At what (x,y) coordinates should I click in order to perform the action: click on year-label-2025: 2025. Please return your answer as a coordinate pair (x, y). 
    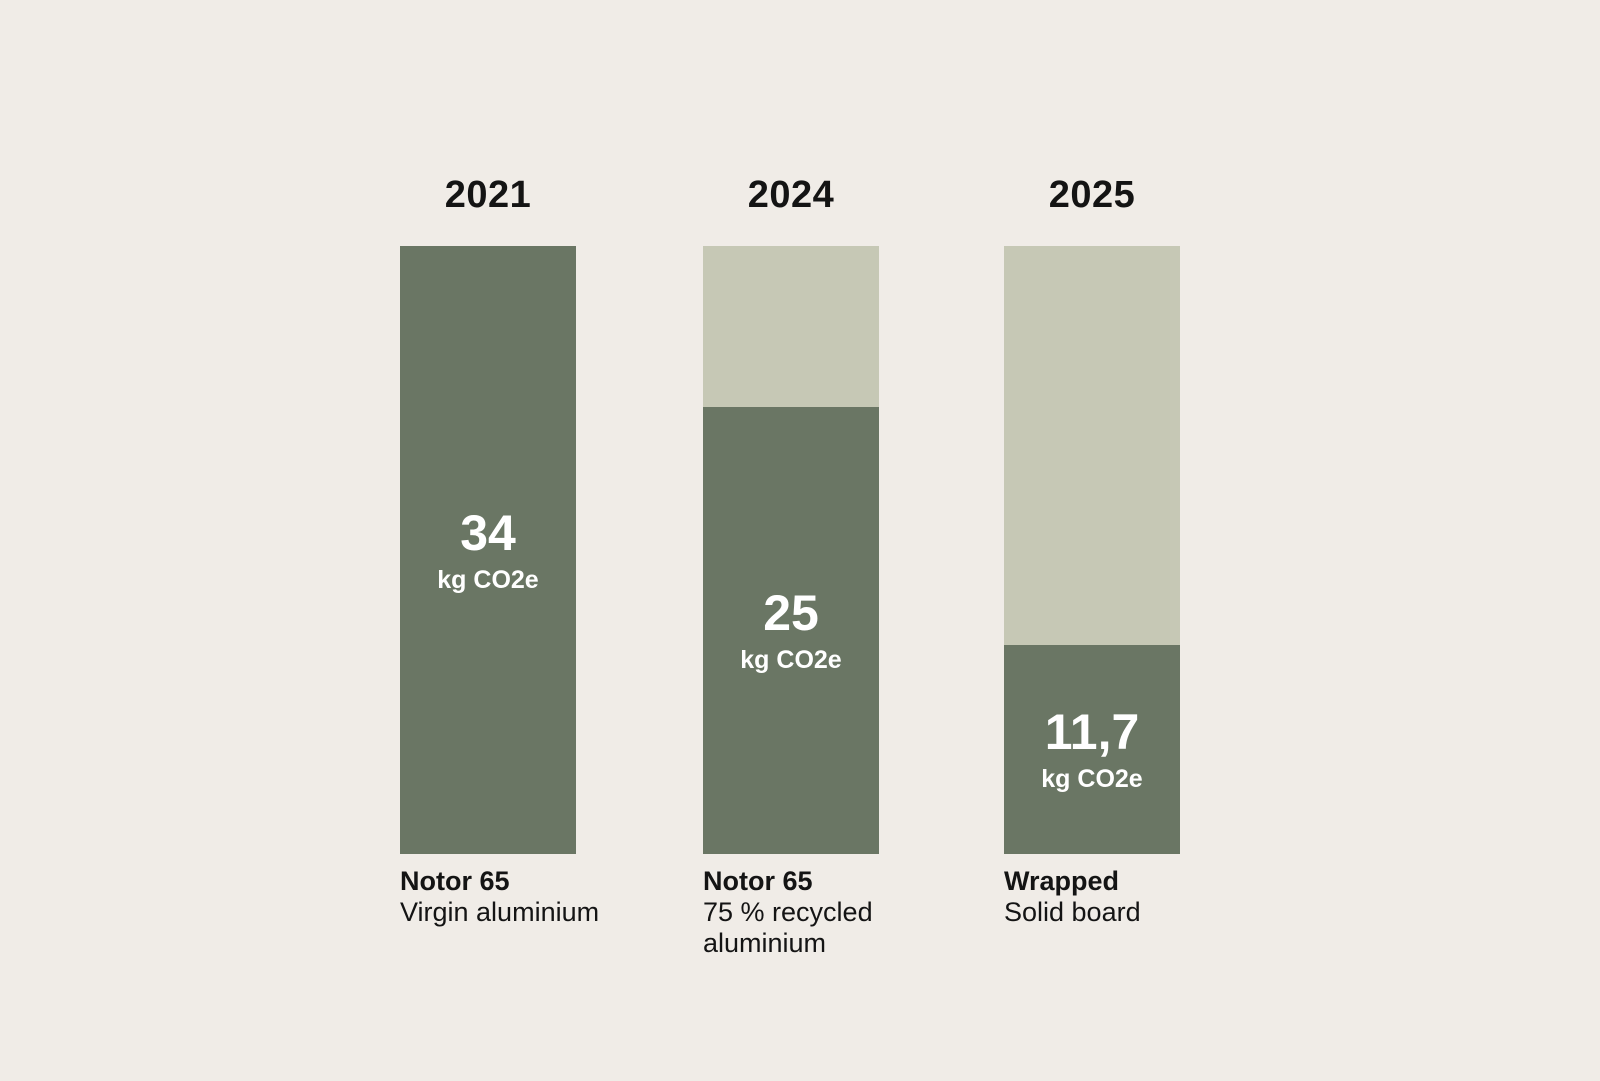
    Looking at the image, I should click on (1092, 195).